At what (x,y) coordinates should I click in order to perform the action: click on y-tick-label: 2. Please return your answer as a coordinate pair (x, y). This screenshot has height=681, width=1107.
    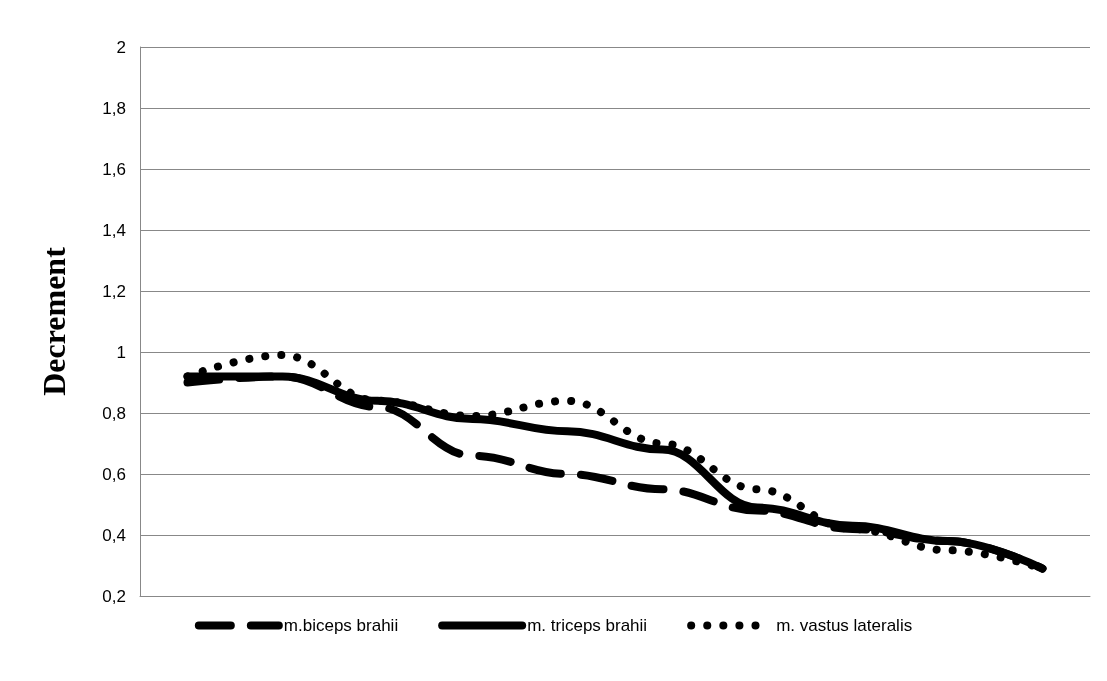
    Looking at the image, I should click on (121, 47).